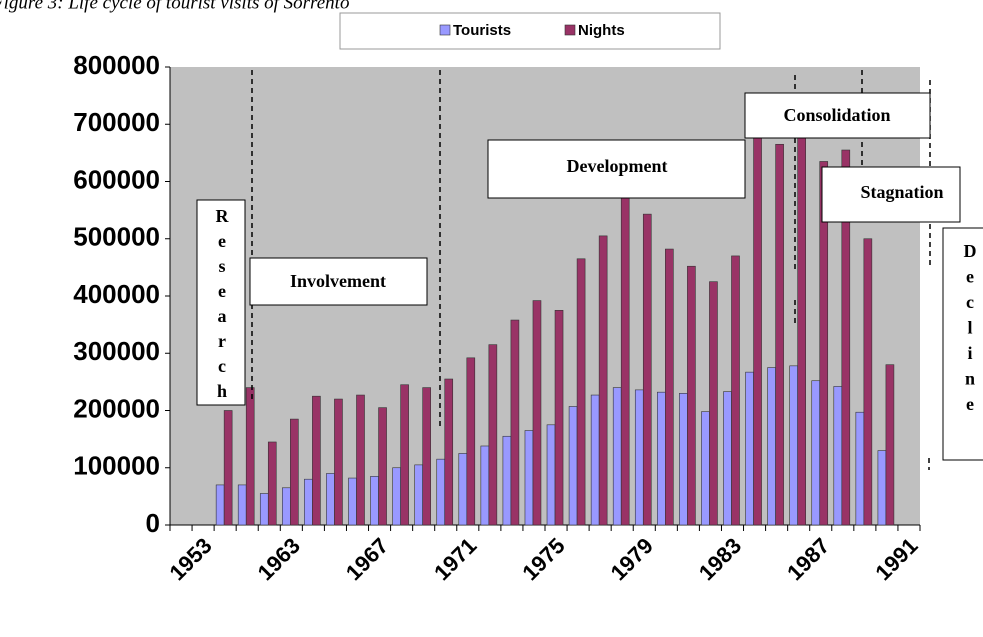 The width and height of the screenshot is (983, 637). I want to click on x-tick-label: 1987, so click(808, 559).